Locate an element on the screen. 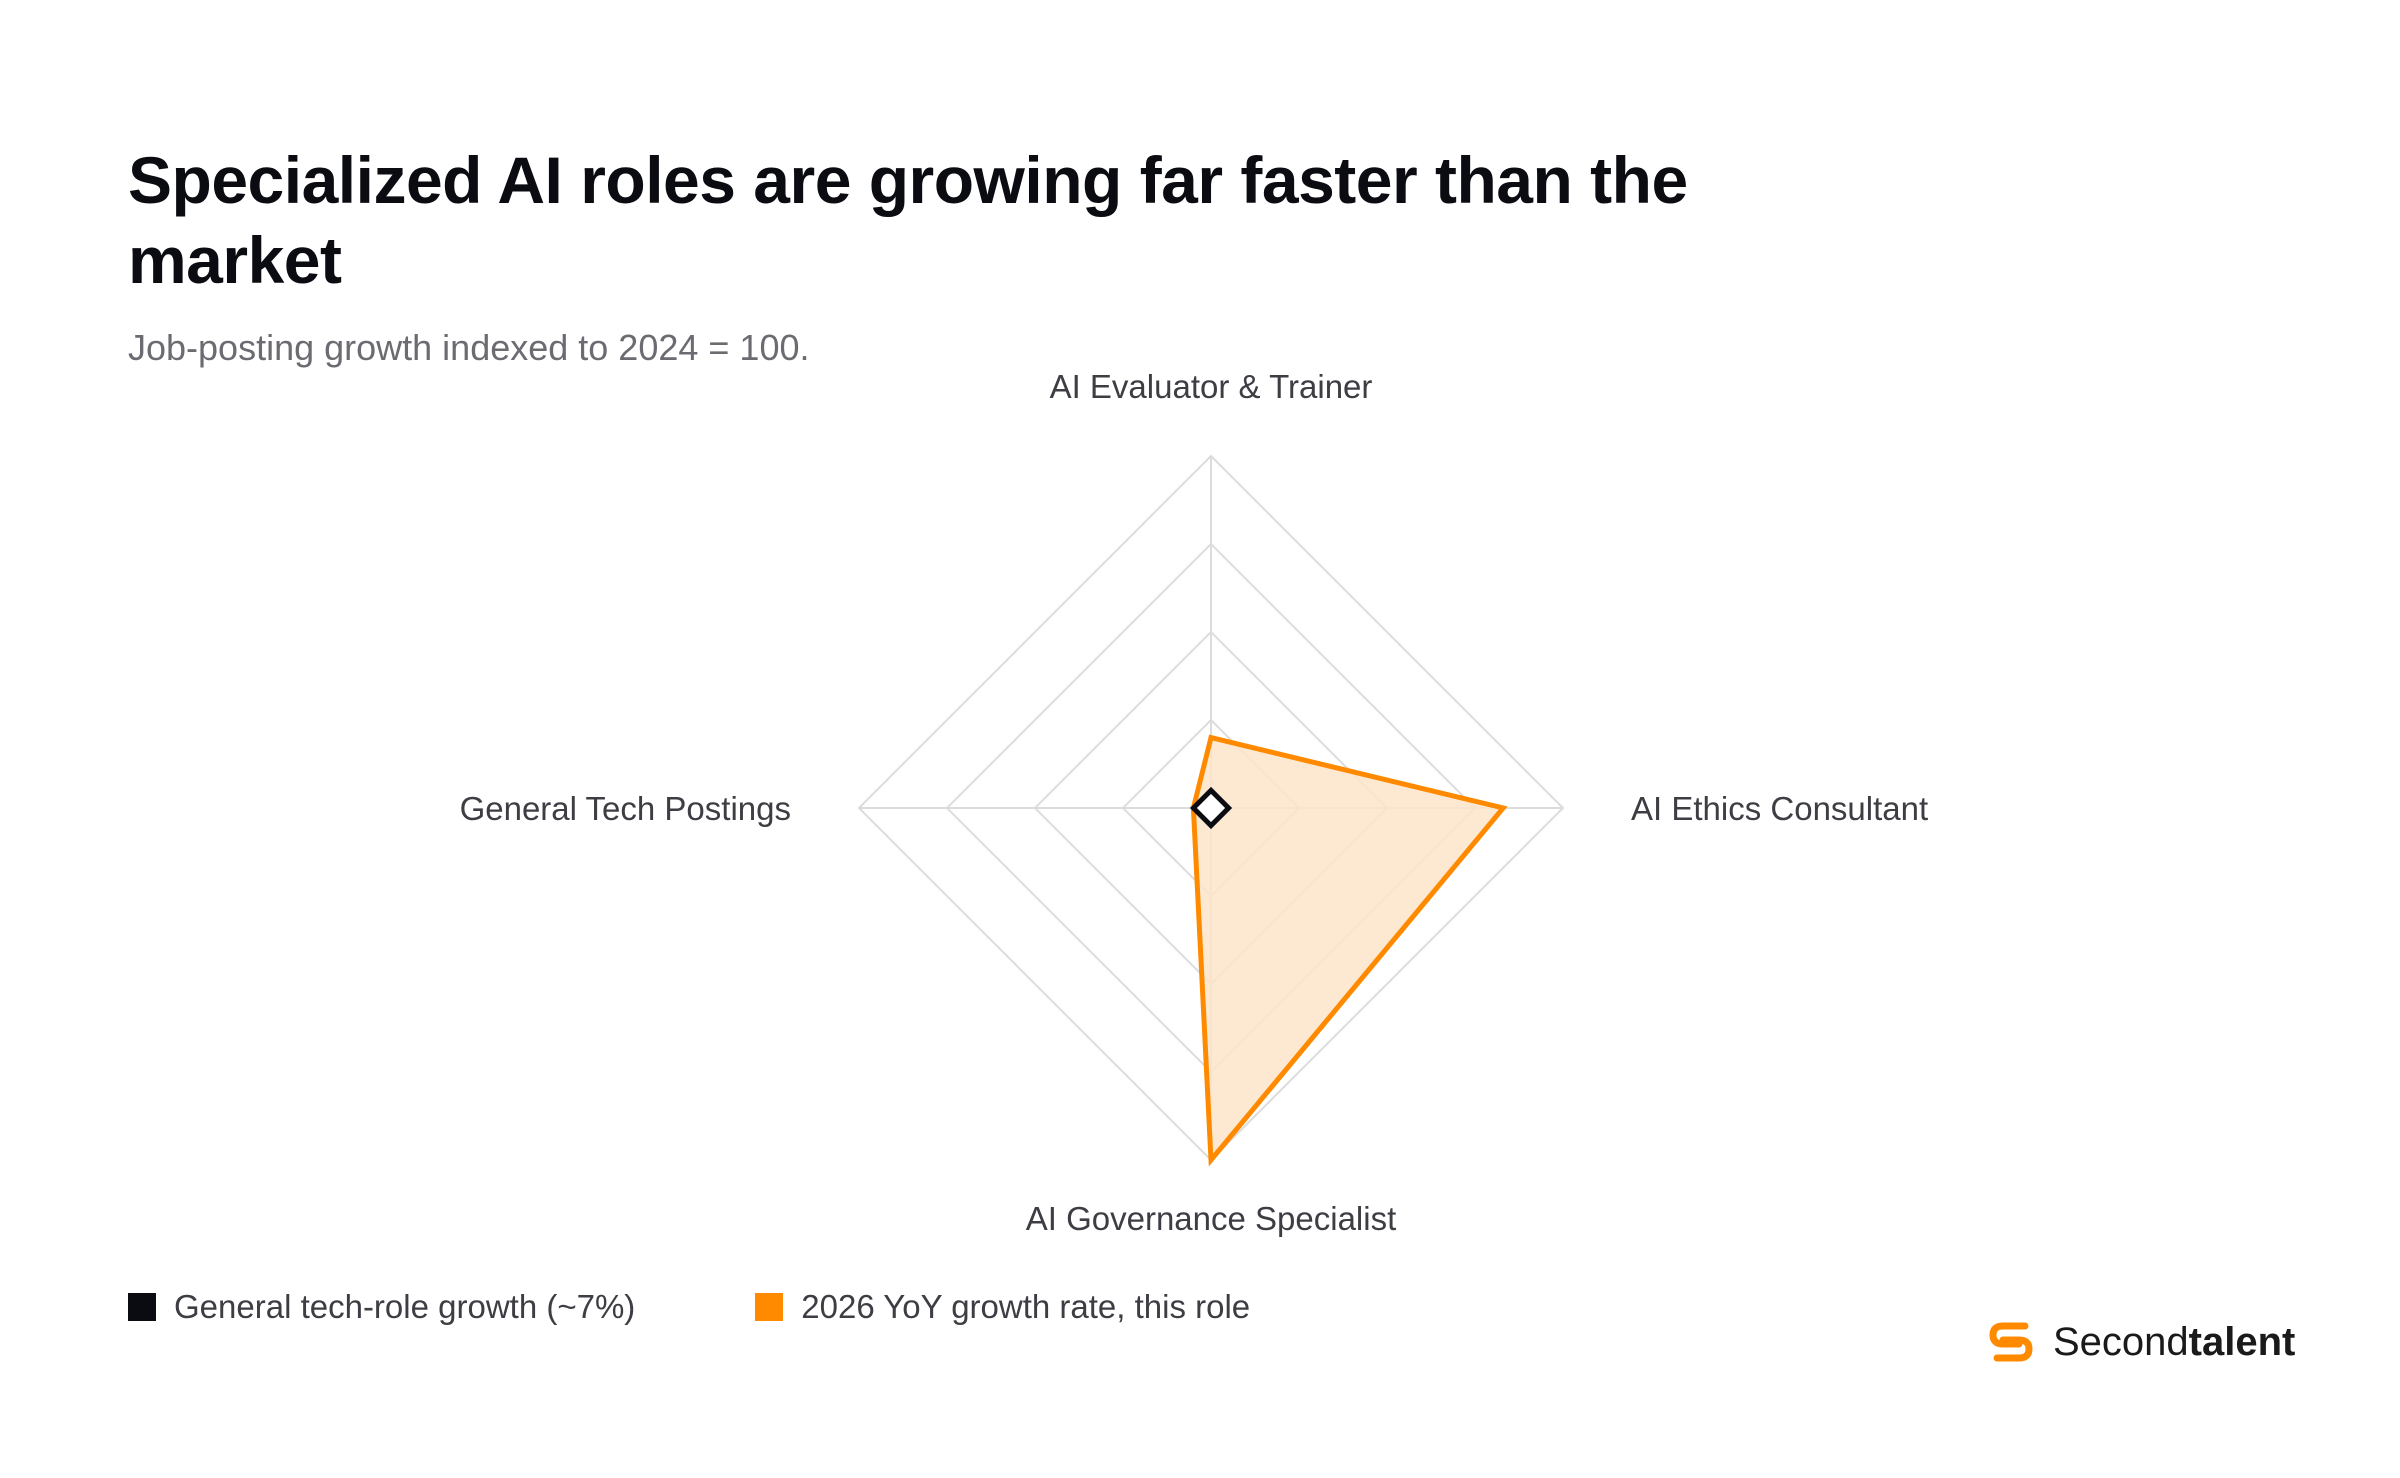 This screenshot has height=1478, width=2400. legend-item-general: General tech-role growth (~7%) is located at coordinates (381, 1307).